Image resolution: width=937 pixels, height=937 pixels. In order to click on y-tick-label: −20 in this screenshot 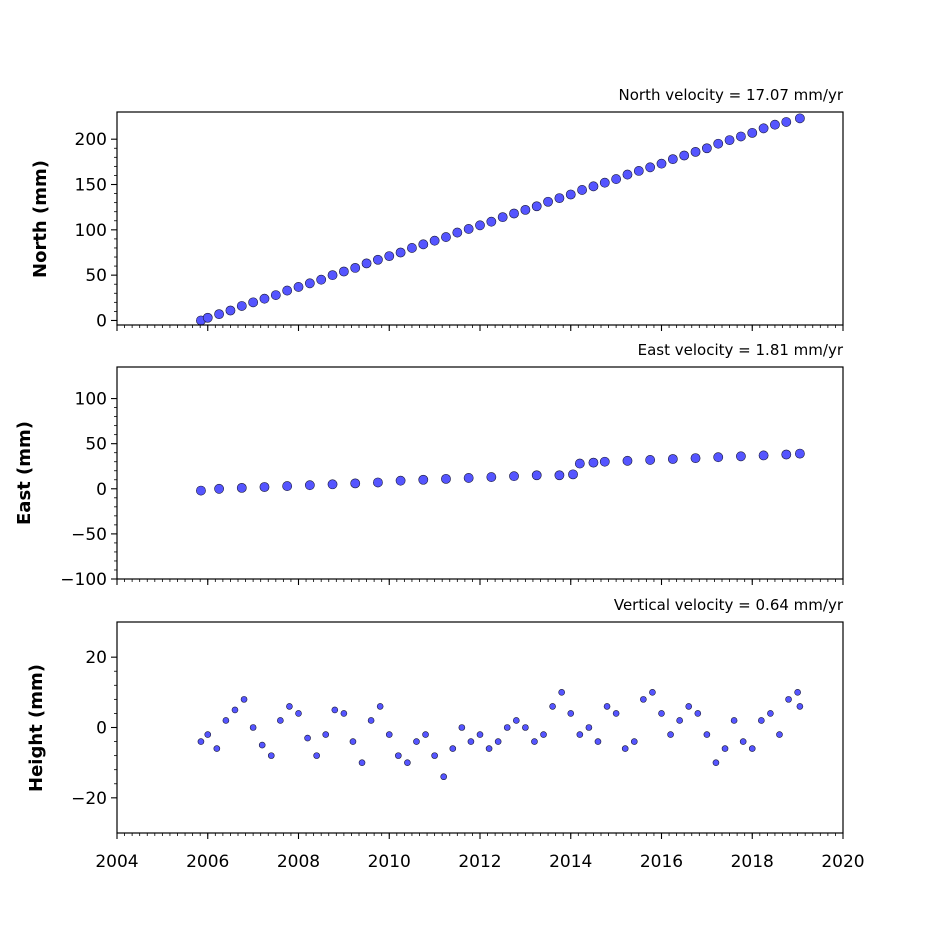, I will do `click(89, 799)`.